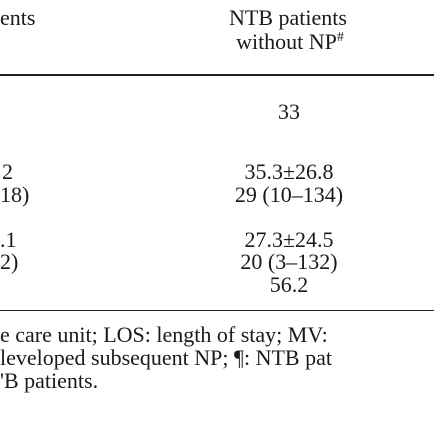  I want to click on header-text: without NP, so click(286, 41).